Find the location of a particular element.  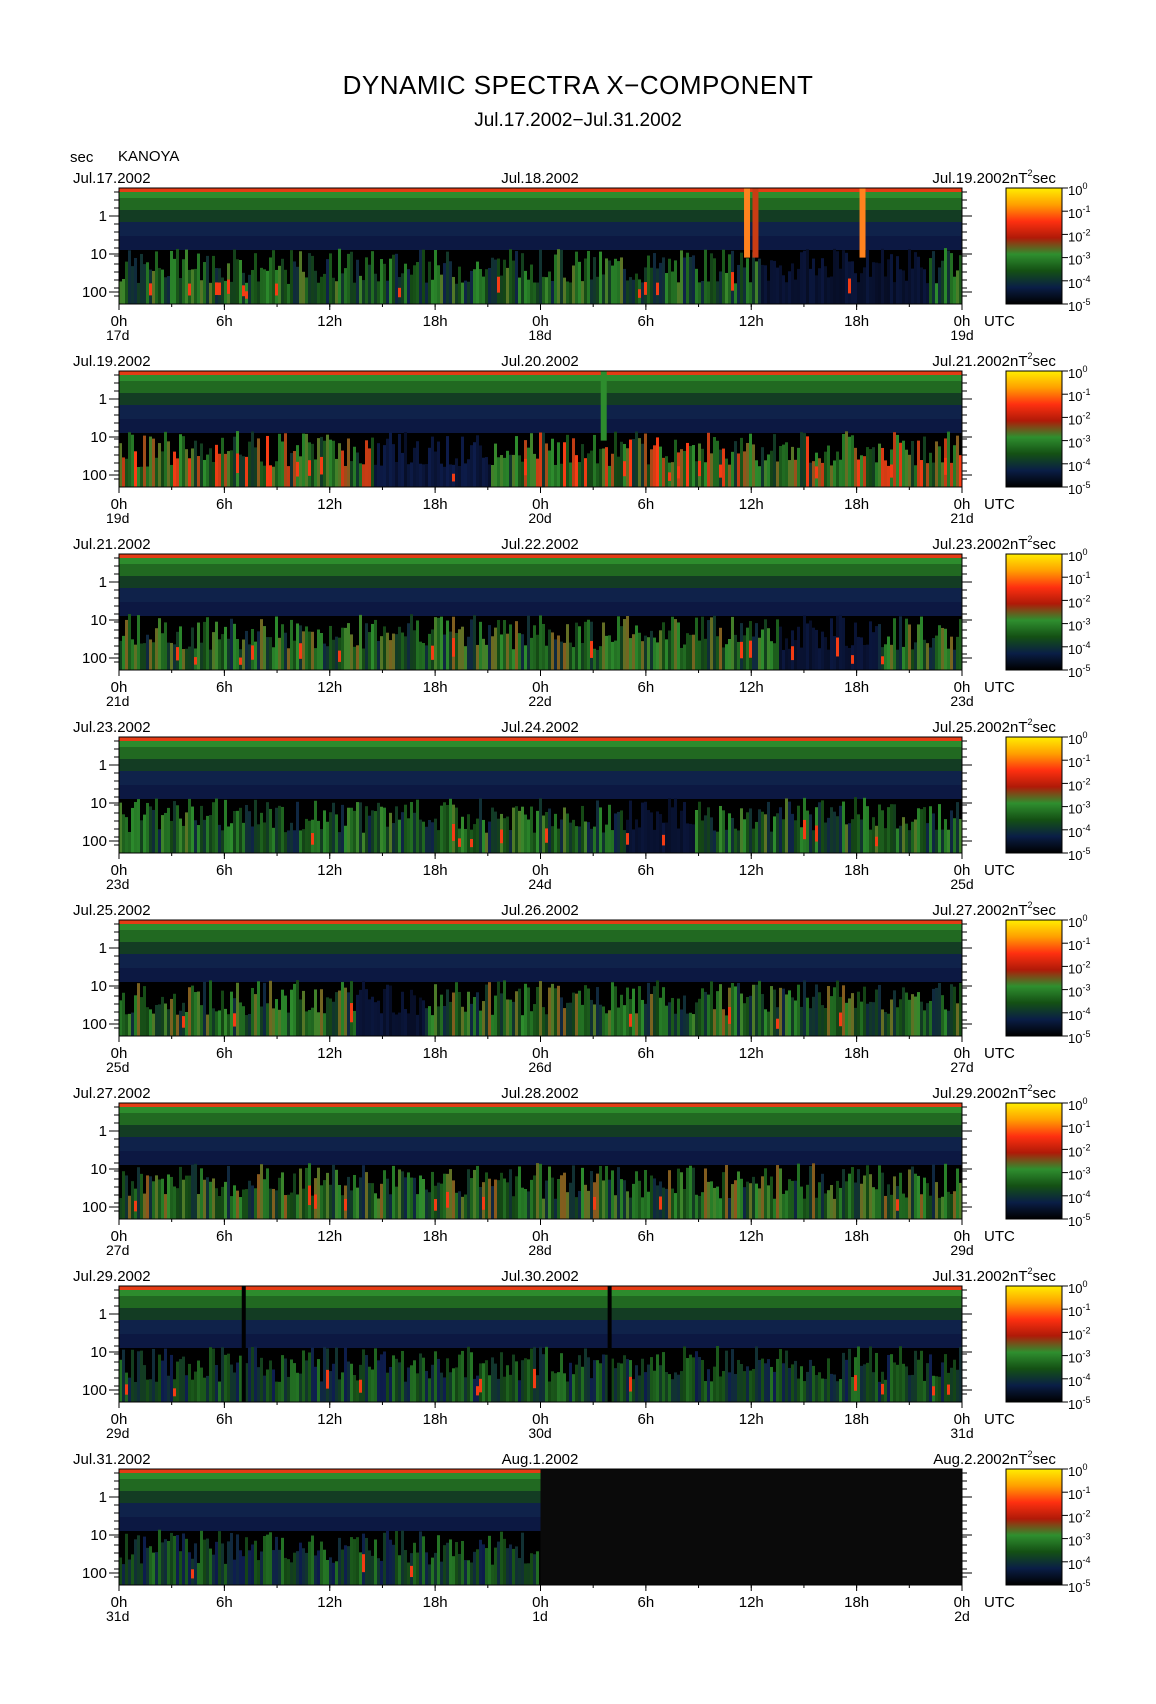

colorbar-tick-base: 10 is located at coordinates (1075, 1381).